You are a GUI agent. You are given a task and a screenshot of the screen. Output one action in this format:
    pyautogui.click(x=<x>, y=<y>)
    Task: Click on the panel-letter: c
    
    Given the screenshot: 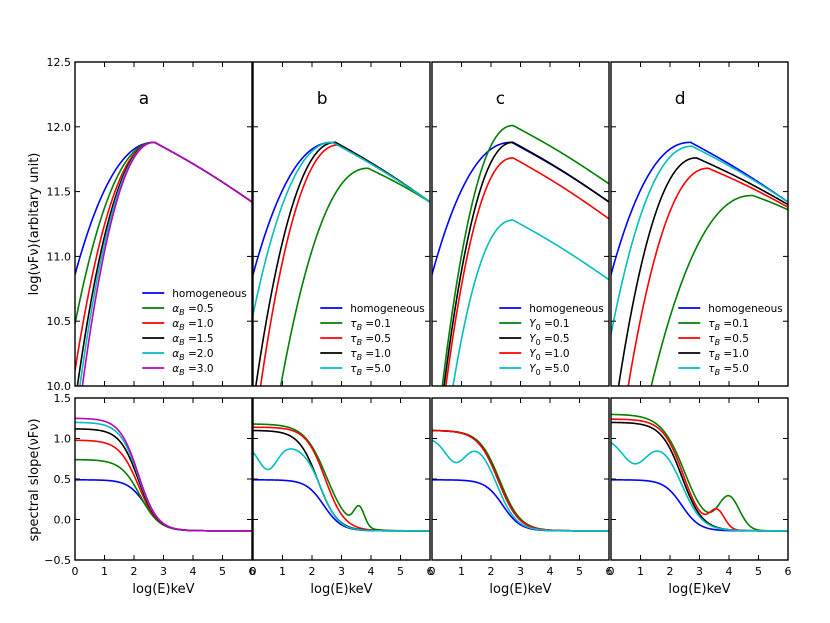 What is the action you would take?
    pyautogui.click(x=500, y=99)
    